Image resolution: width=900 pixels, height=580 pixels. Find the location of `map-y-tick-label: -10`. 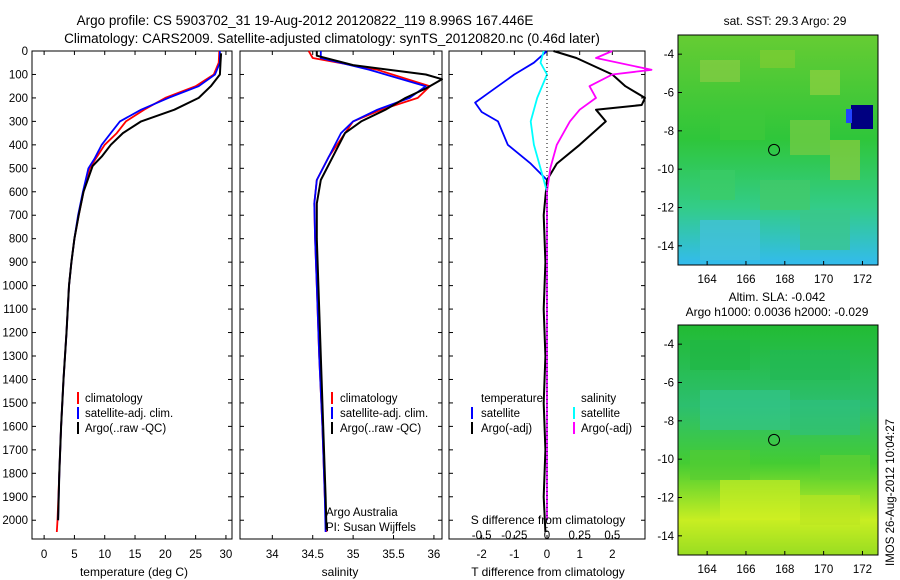

map-y-tick-label: -10 is located at coordinates (665, 170).